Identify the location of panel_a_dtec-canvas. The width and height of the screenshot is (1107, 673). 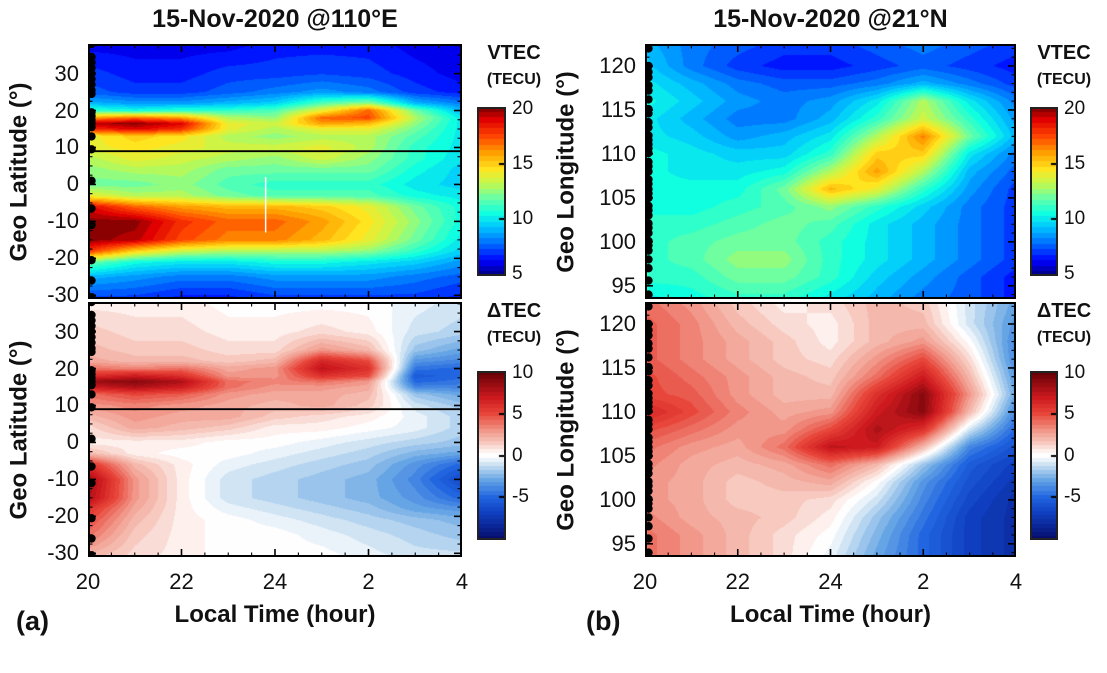
(275, 429).